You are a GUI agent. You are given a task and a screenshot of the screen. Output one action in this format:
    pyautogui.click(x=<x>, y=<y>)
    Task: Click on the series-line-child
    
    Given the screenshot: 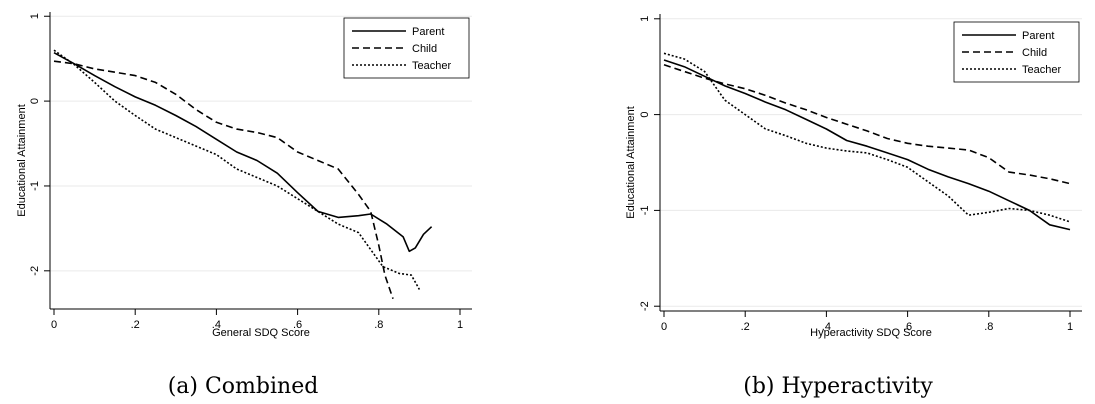 What is the action you would take?
    pyautogui.click(x=867, y=124)
    